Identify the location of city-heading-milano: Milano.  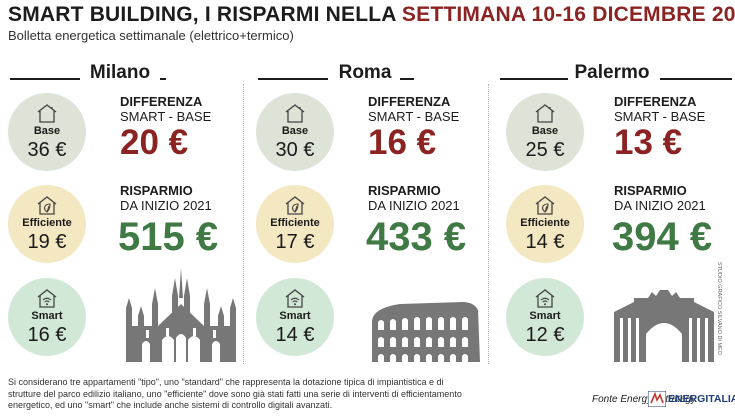
(120, 73).